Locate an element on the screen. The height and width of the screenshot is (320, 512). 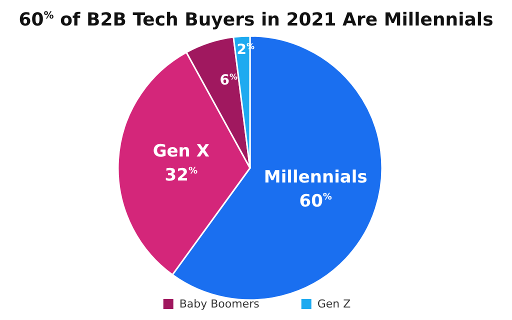
data-label: 32% is located at coordinates (181, 176).